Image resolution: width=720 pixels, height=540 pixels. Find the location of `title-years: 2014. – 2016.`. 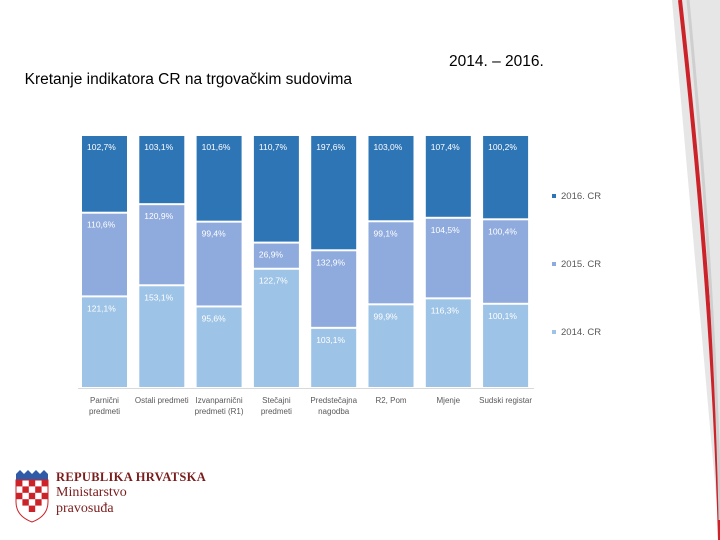

title-years: 2014. – 2016. is located at coordinates (496, 61).